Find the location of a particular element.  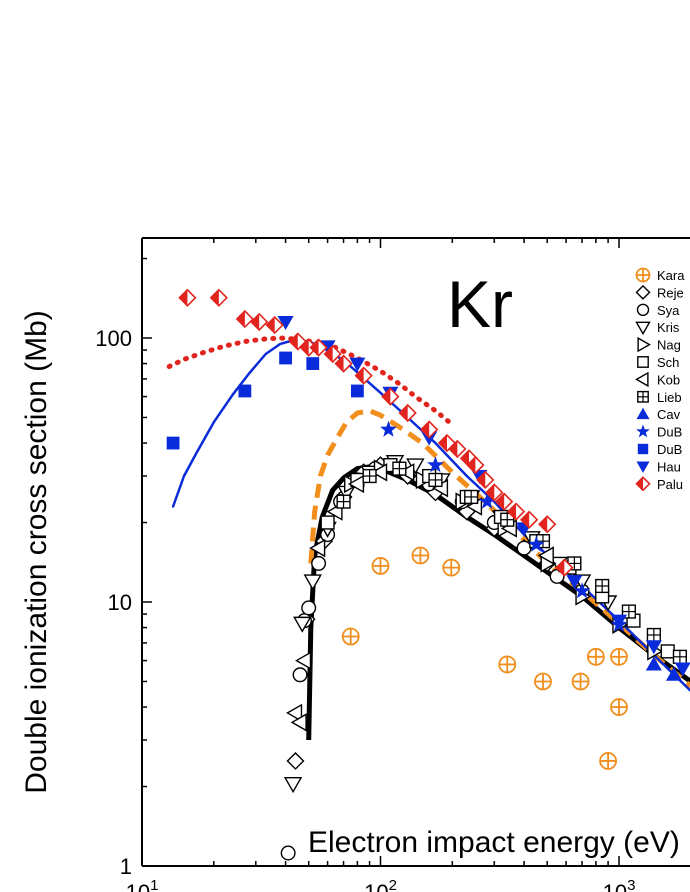

legend-label: Lieb is located at coordinates (669, 397).